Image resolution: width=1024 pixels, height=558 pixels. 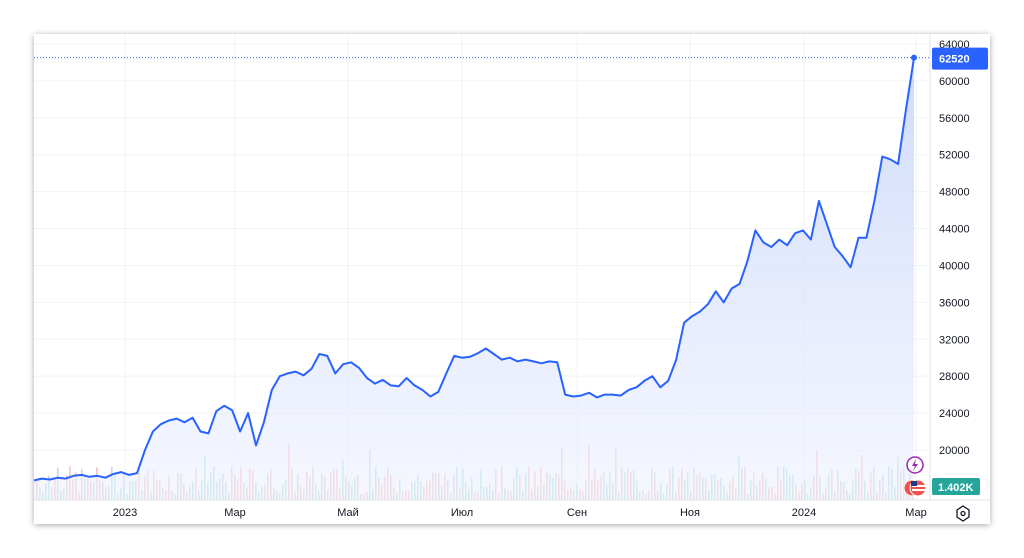 What do you see at coordinates (690, 513) in the screenshot?
I see `x-tick-label: Ноя` at bounding box center [690, 513].